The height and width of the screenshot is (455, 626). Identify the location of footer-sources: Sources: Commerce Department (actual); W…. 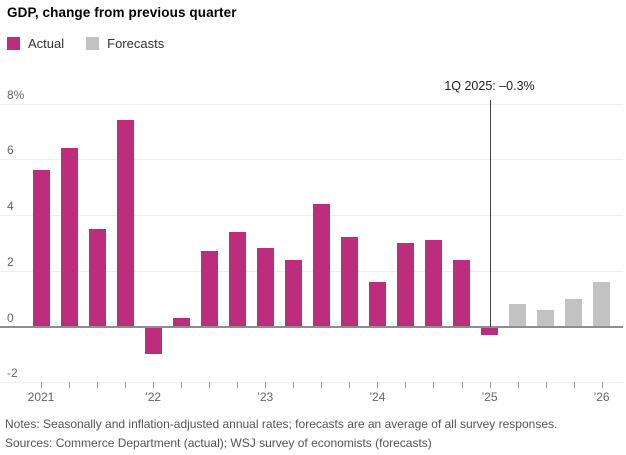
(218, 442).